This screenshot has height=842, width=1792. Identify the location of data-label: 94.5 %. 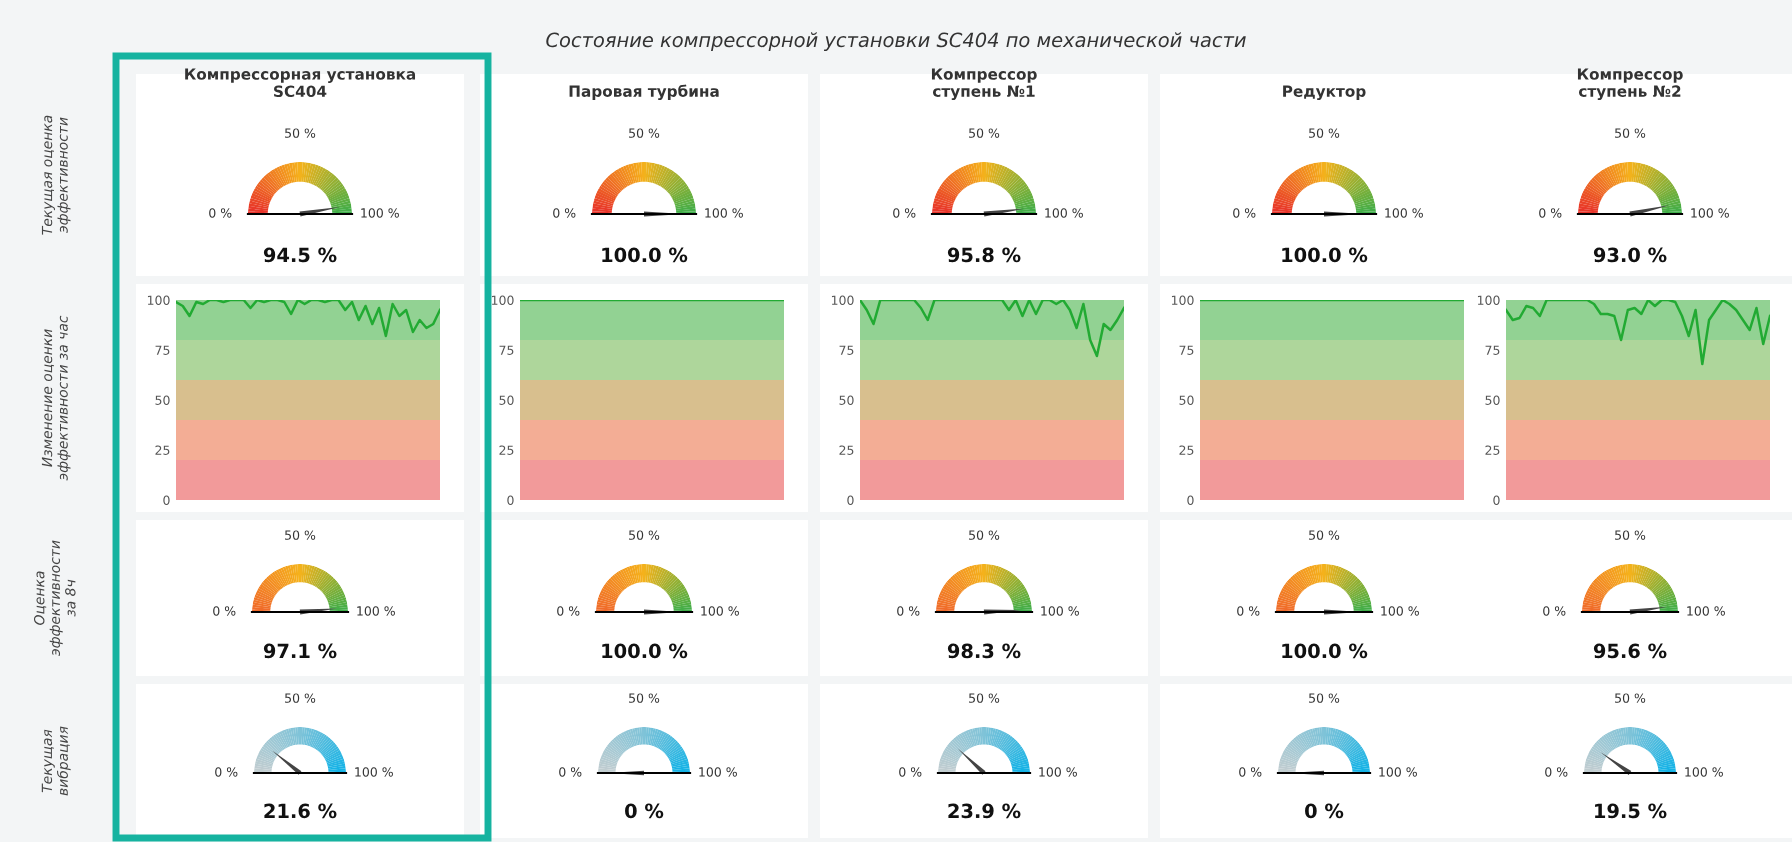
(300, 255).